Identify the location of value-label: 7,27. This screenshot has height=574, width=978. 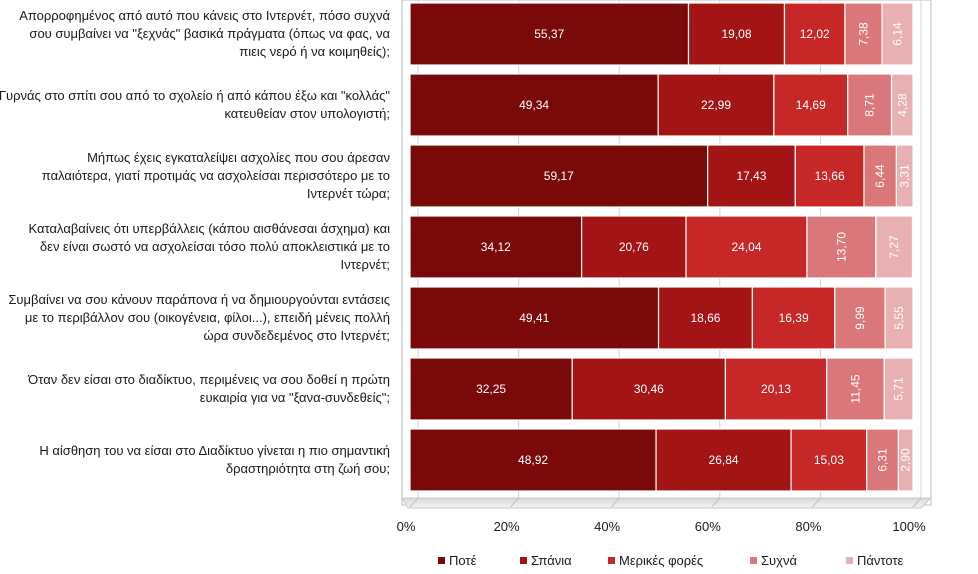
(894, 247).